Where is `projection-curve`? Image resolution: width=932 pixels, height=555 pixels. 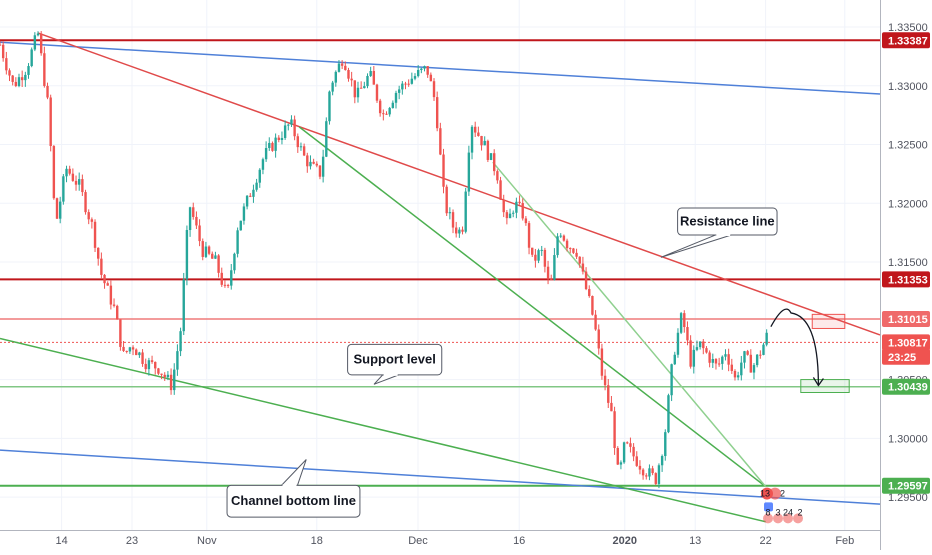
projection-curve is located at coordinates (795, 347).